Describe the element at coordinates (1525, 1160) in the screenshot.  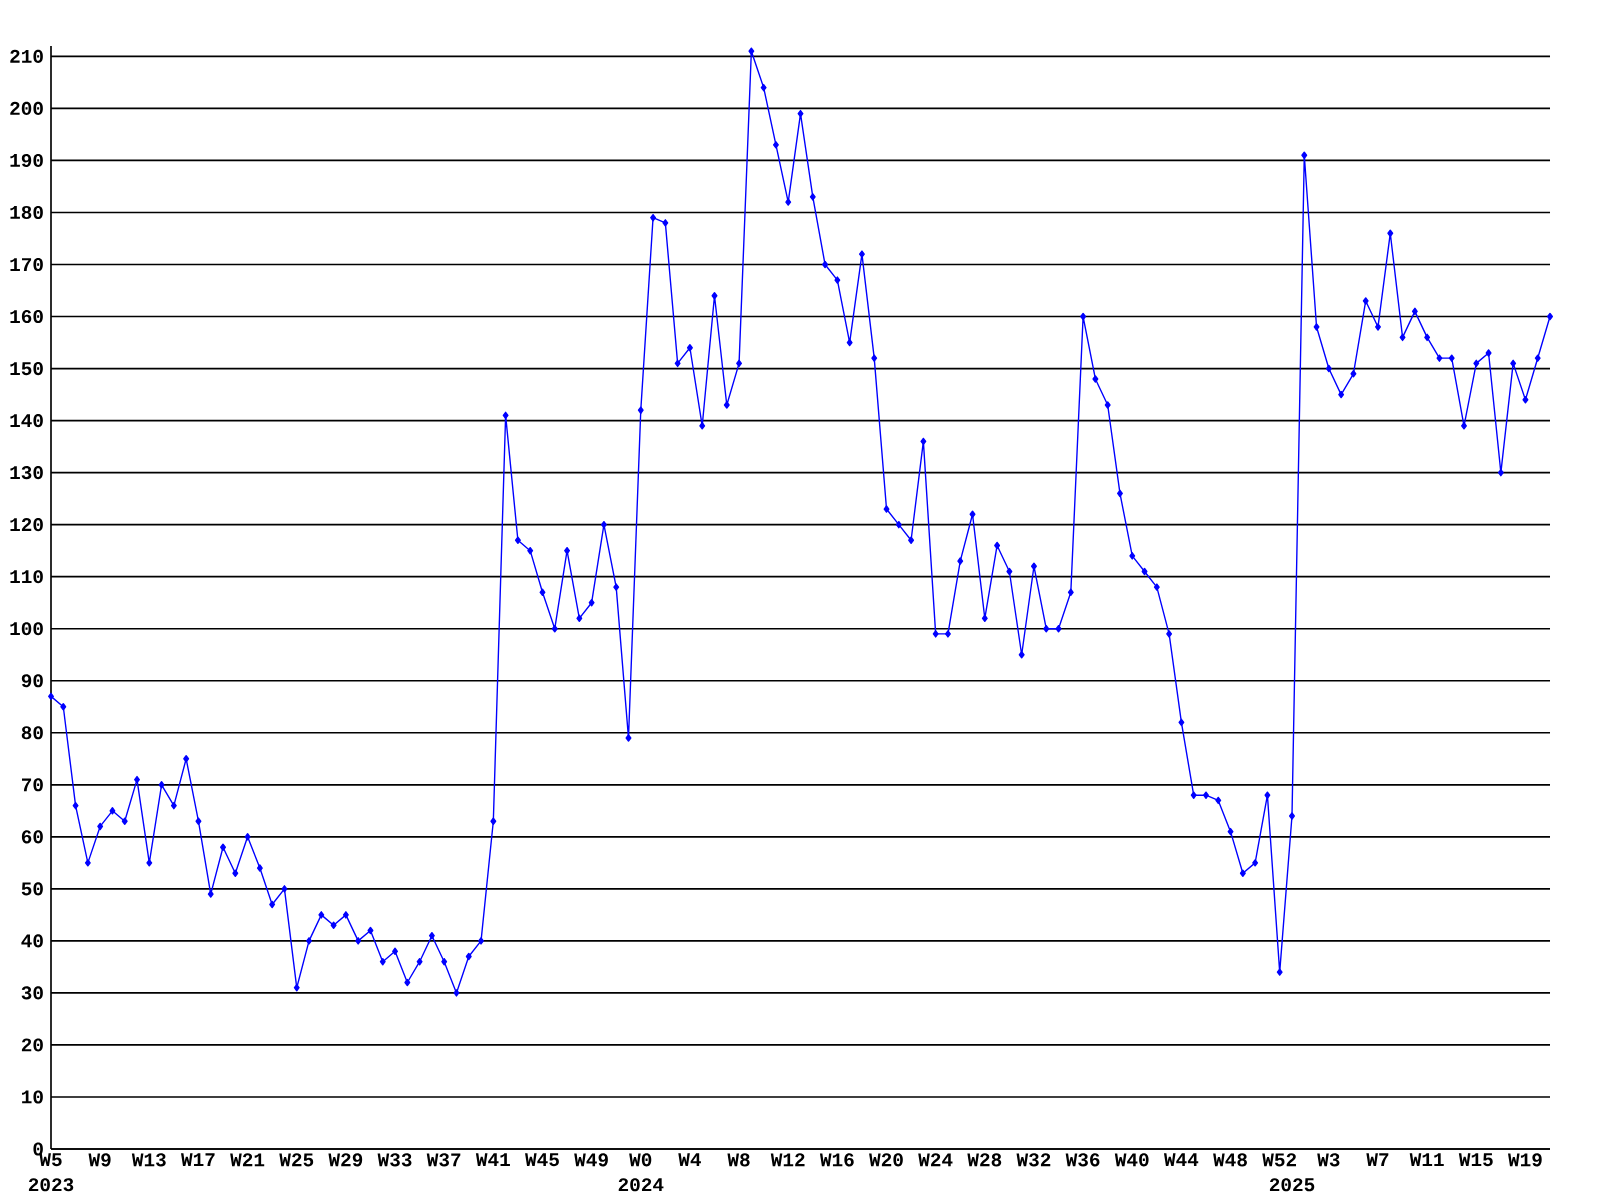
I see `x-tick-label: W19` at that location.